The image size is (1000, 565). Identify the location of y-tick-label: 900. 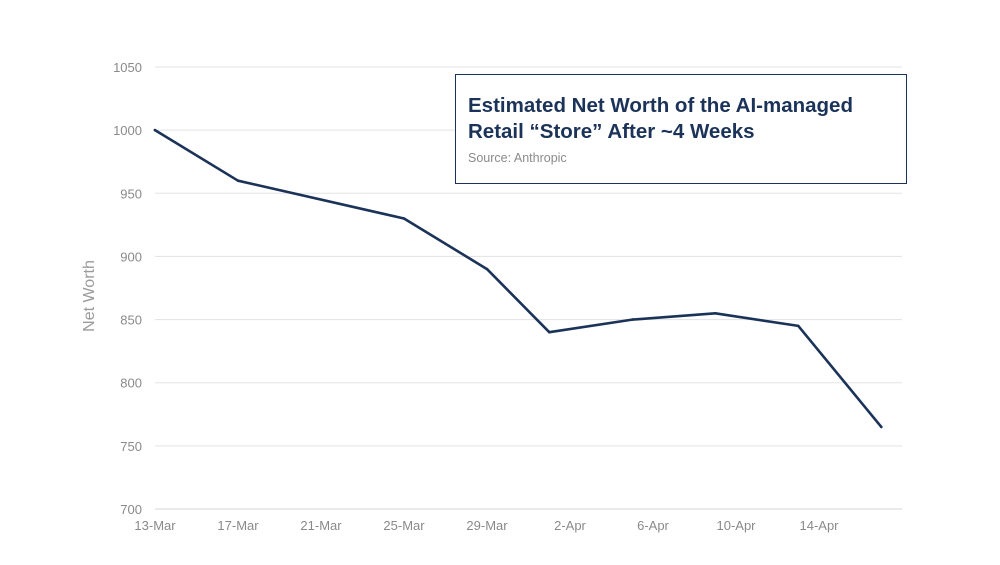
(131, 256).